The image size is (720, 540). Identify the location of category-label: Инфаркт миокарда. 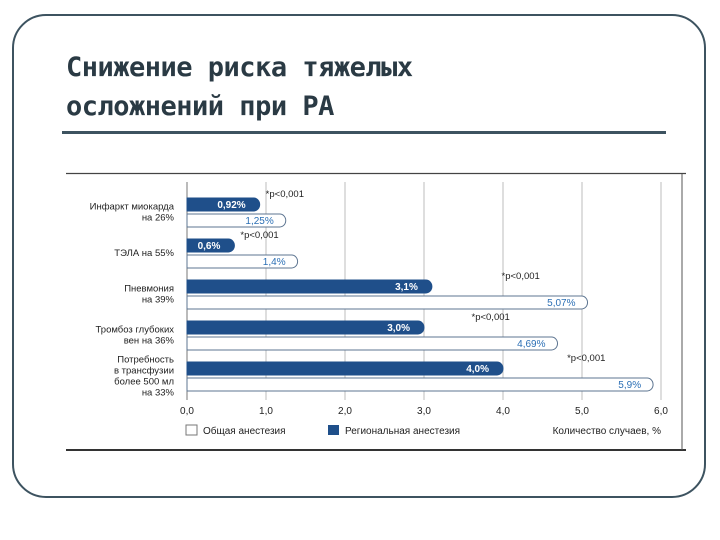
(132, 207).